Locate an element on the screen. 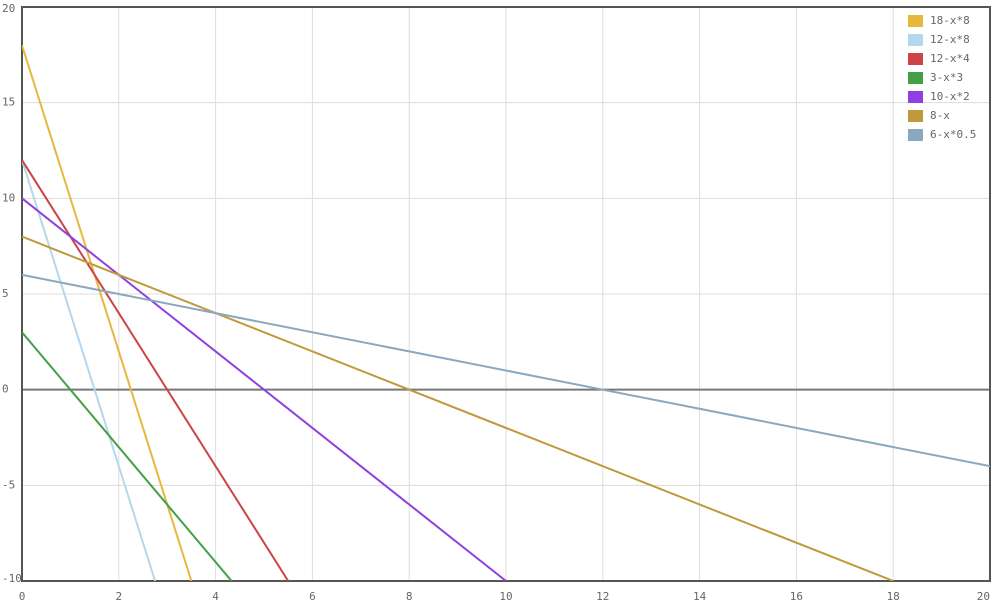 The image size is (1005, 605). x-tick-label: 14 is located at coordinates (700, 596).